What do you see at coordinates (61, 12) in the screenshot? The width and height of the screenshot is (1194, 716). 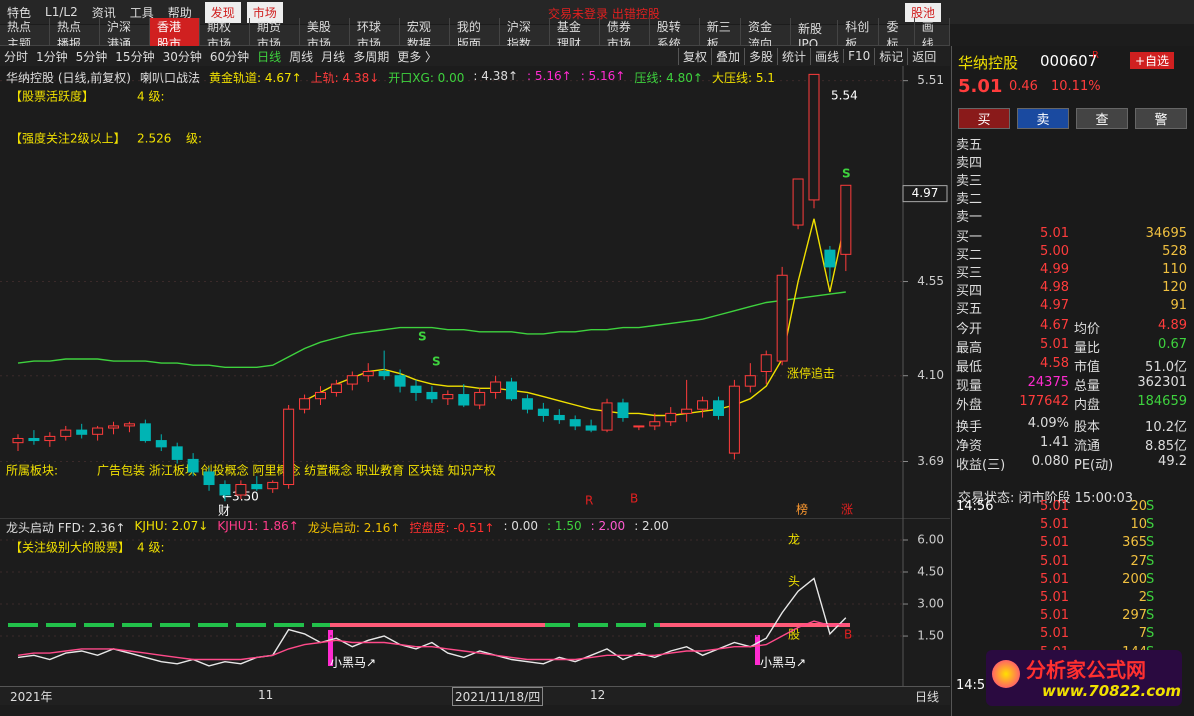 I see `menu-item: L1/L2` at bounding box center [61, 12].